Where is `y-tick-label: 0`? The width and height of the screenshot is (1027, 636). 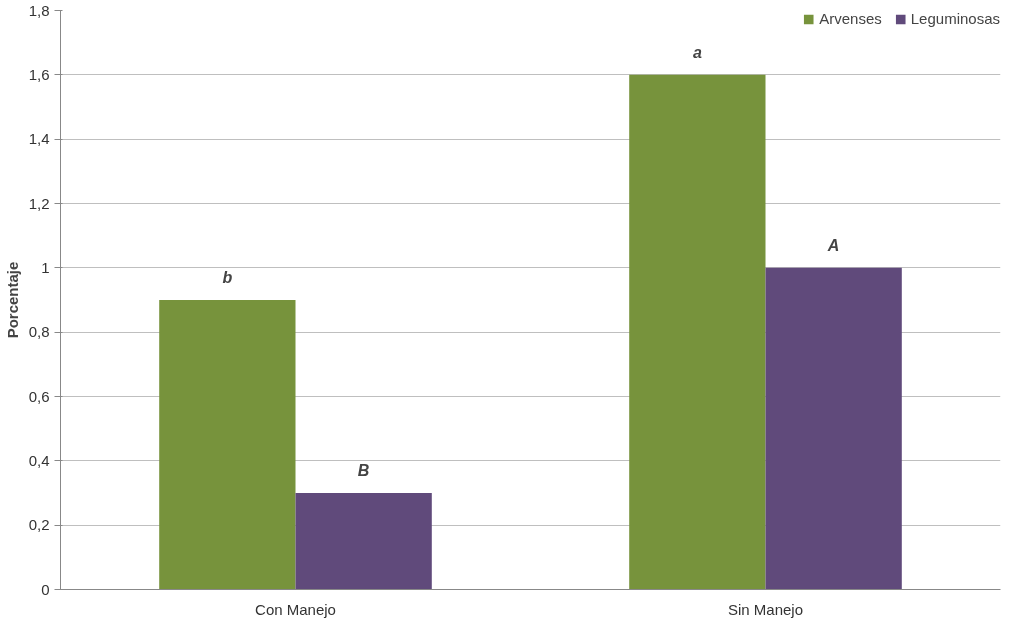 y-tick-label: 0 is located at coordinates (45, 589).